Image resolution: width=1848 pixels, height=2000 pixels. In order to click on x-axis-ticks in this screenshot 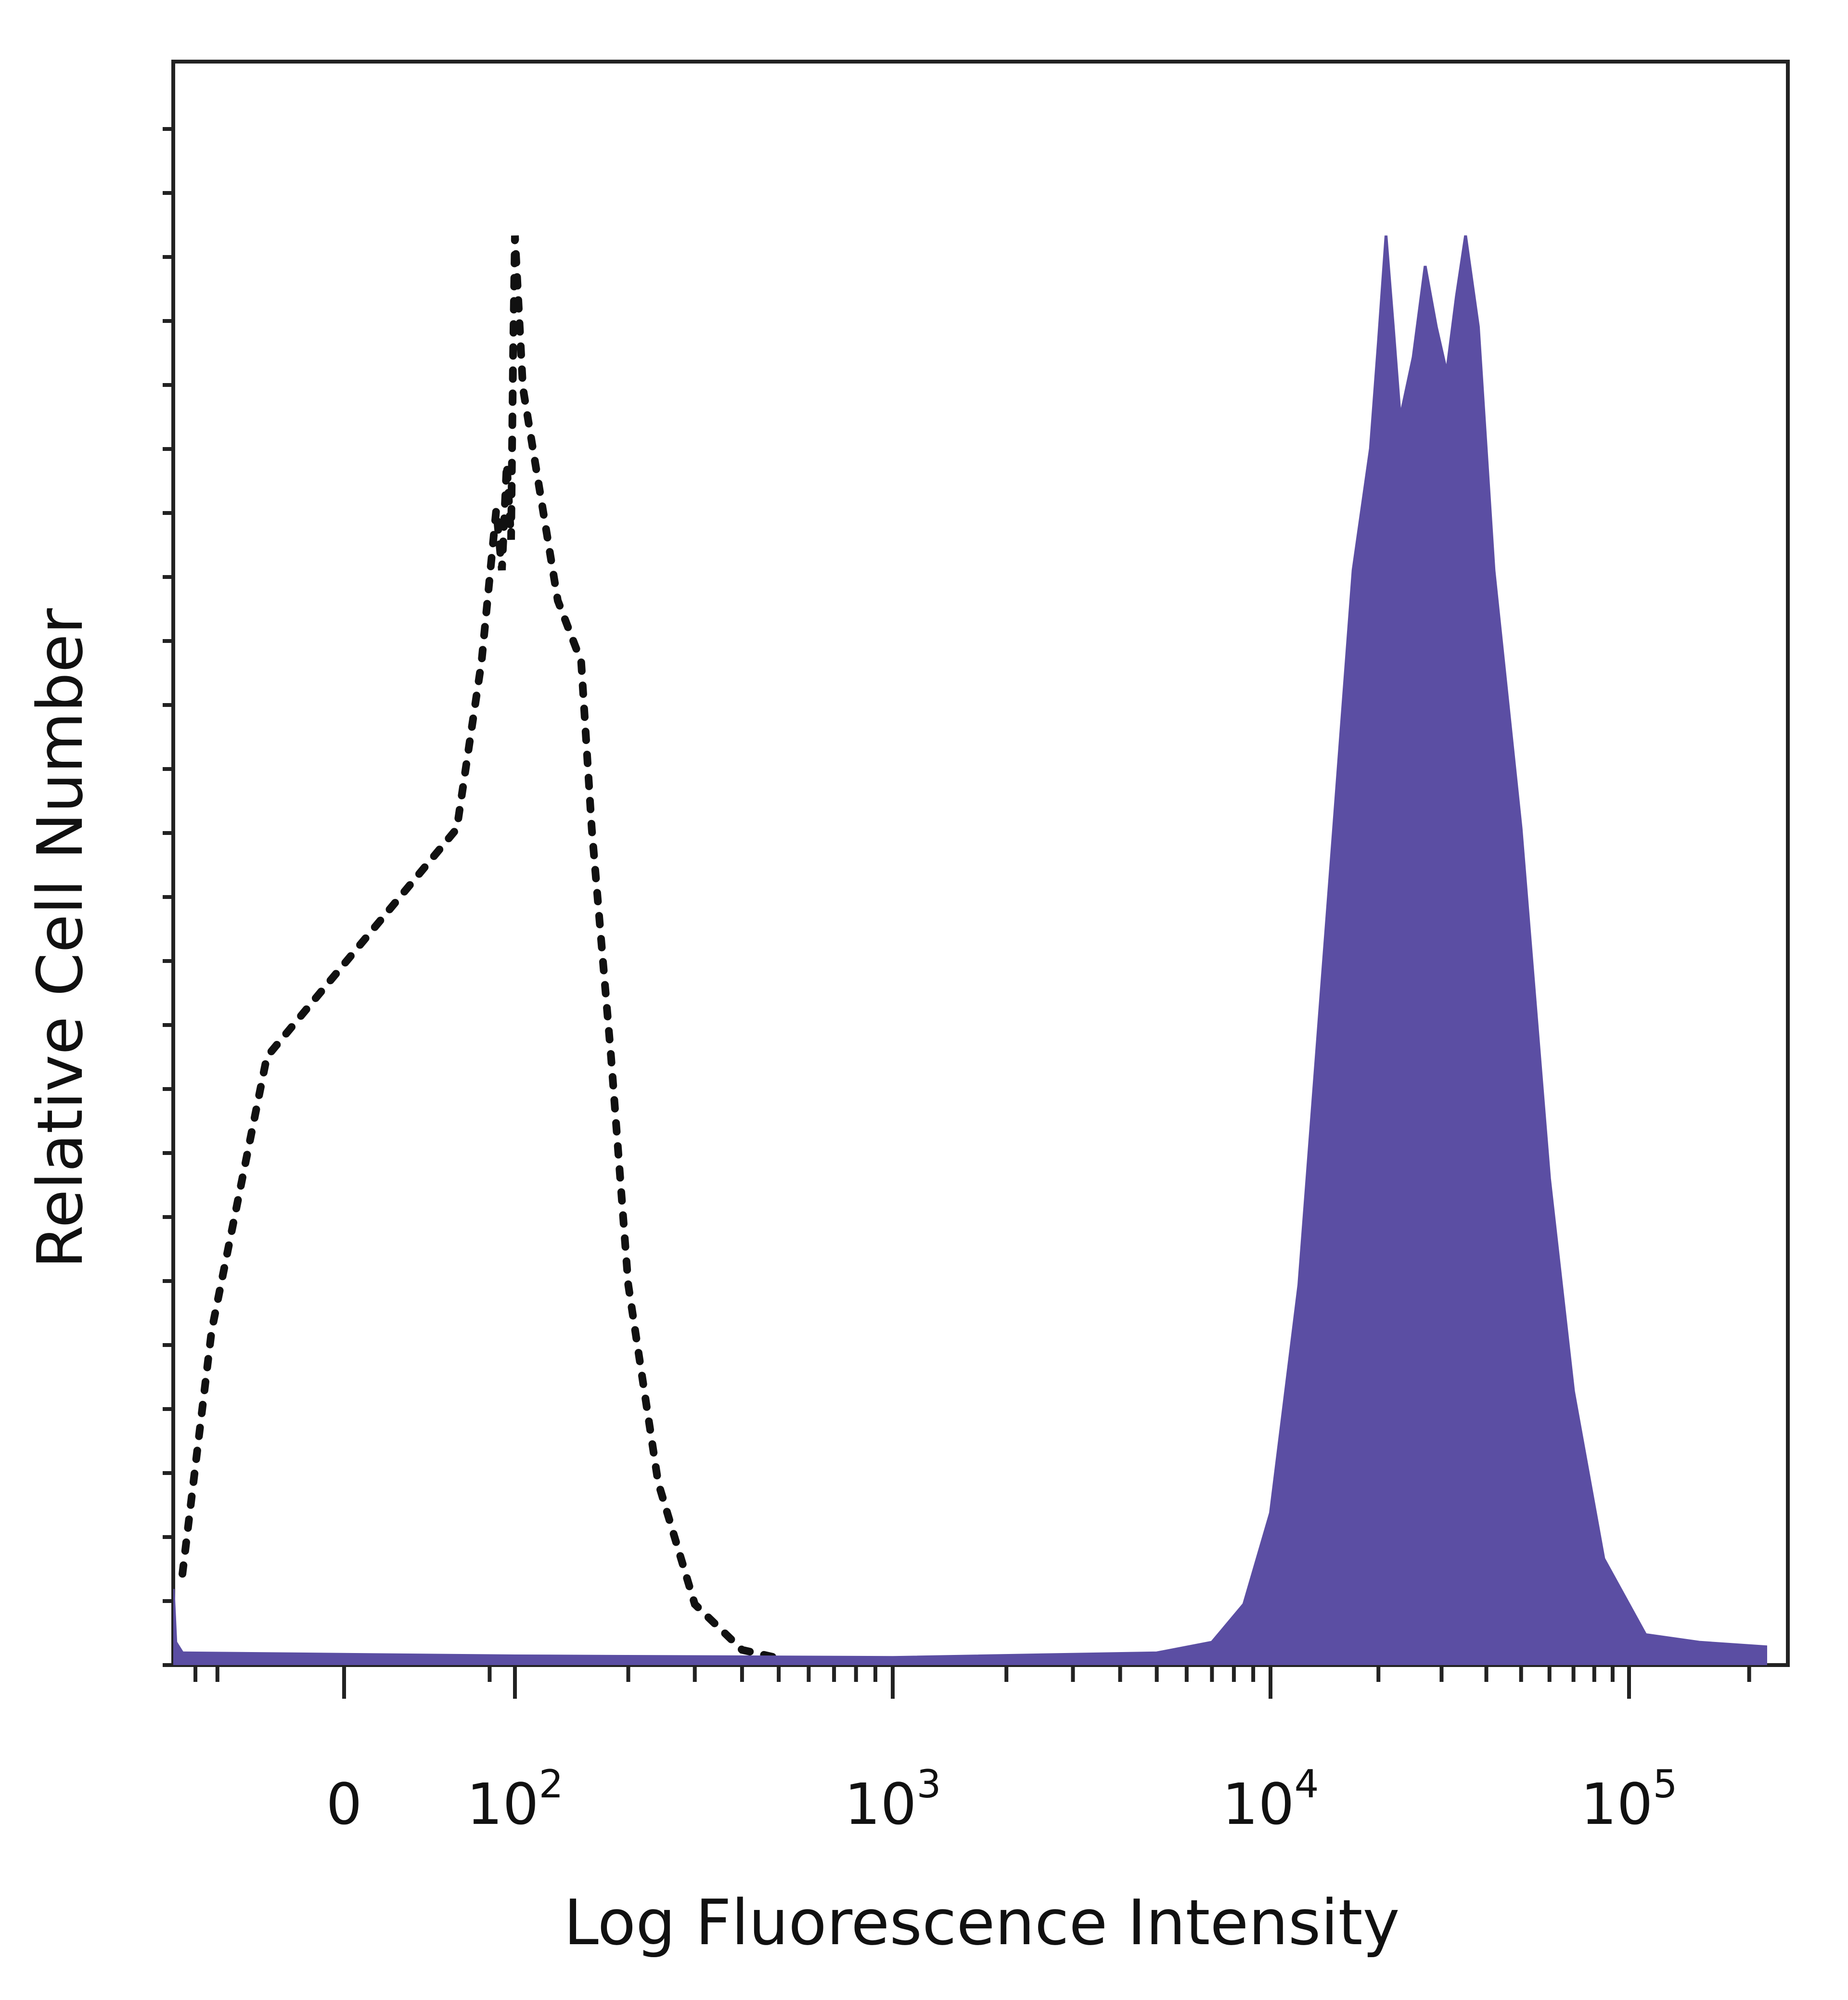, I will do `click(972, 1682)`.